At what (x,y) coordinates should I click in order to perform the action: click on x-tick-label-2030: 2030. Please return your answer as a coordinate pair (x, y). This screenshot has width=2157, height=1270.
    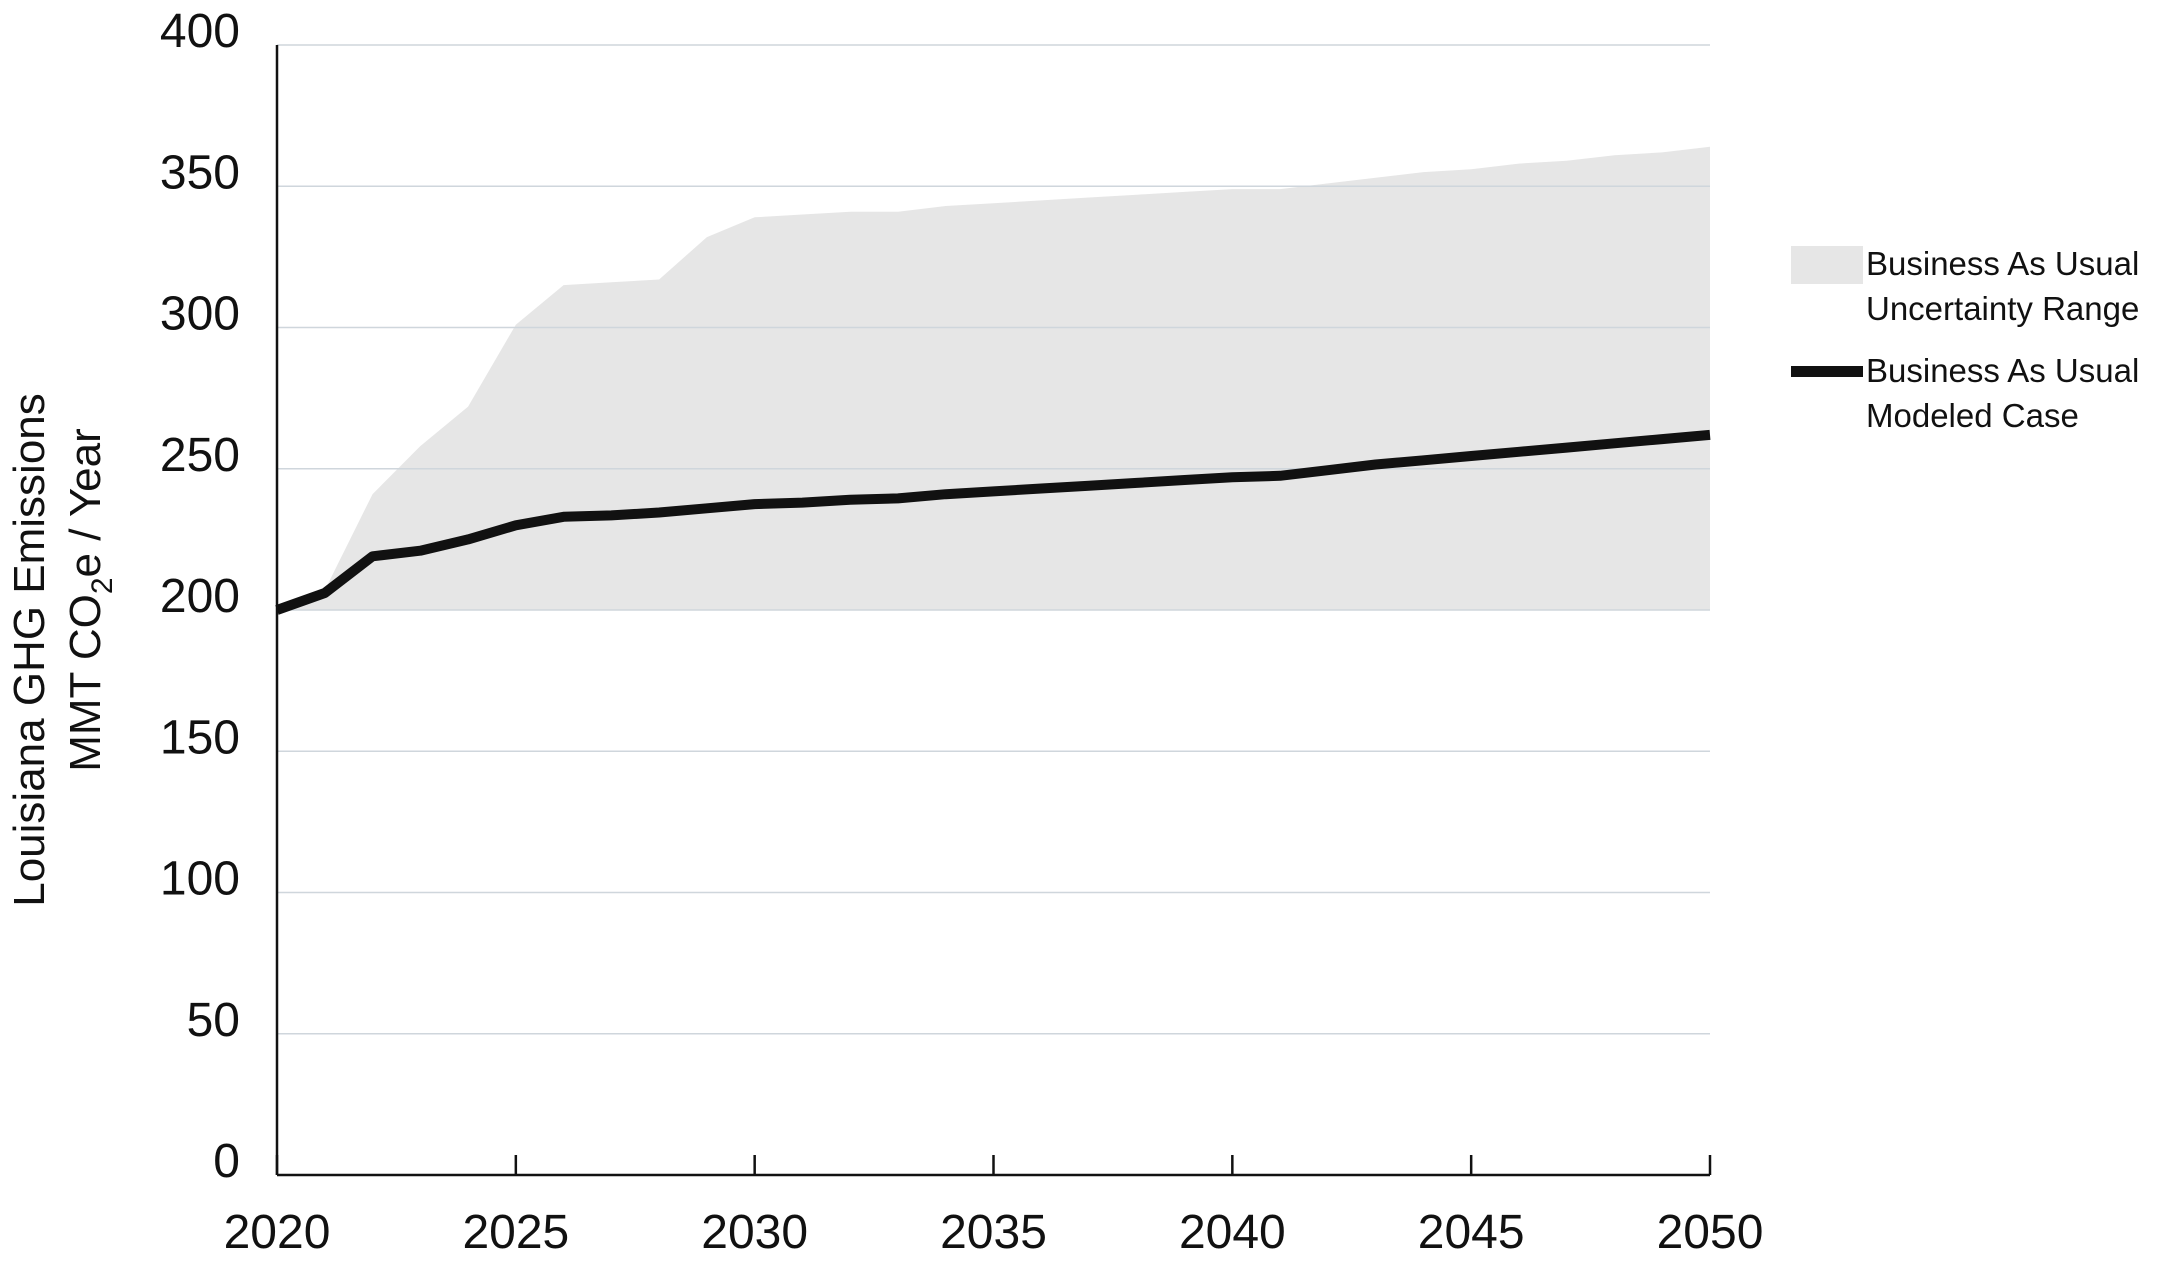
    Looking at the image, I should click on (754, 1232).